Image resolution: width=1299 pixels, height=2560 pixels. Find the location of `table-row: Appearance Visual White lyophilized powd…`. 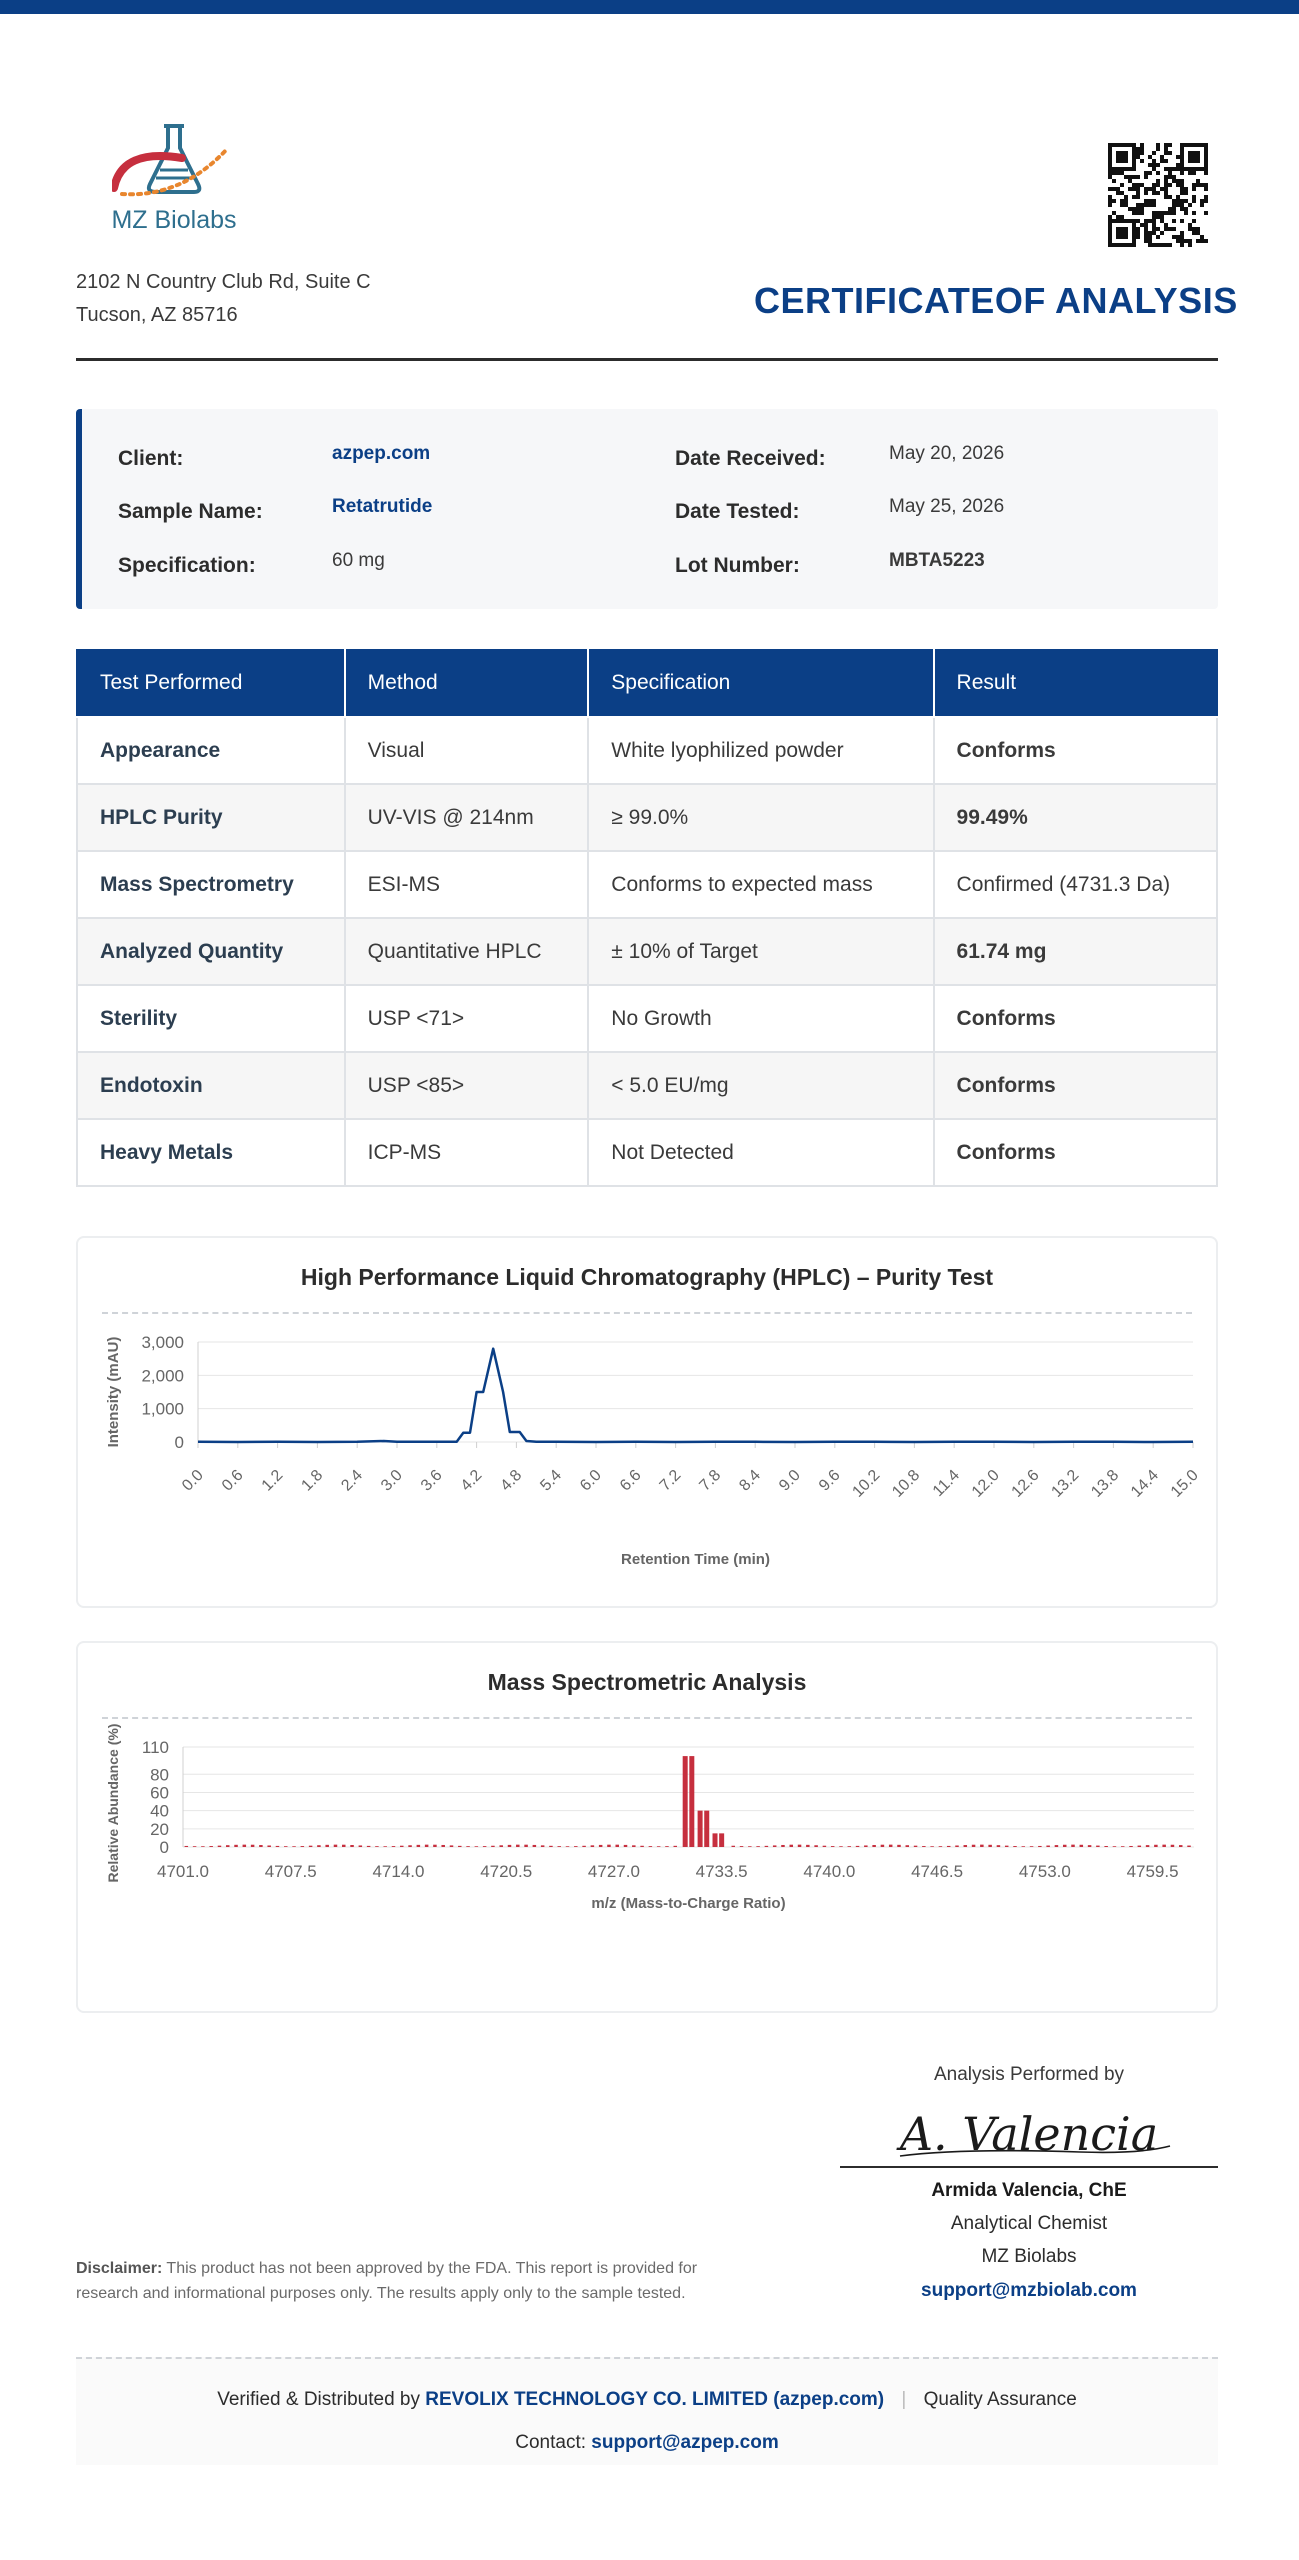

table-row: Appearance Visual White lyophilized powd… is located at coordinates (647, 750).